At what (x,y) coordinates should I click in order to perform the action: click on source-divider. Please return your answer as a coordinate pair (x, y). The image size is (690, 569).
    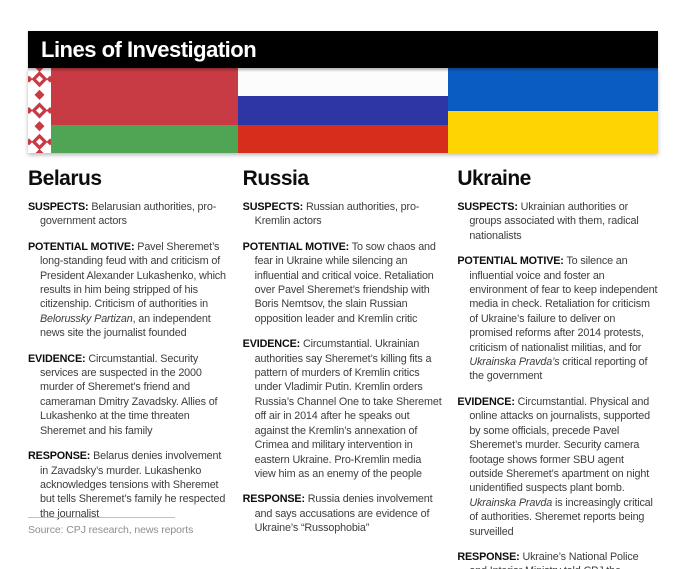
    Looking at the image, I should click on (101, 517).